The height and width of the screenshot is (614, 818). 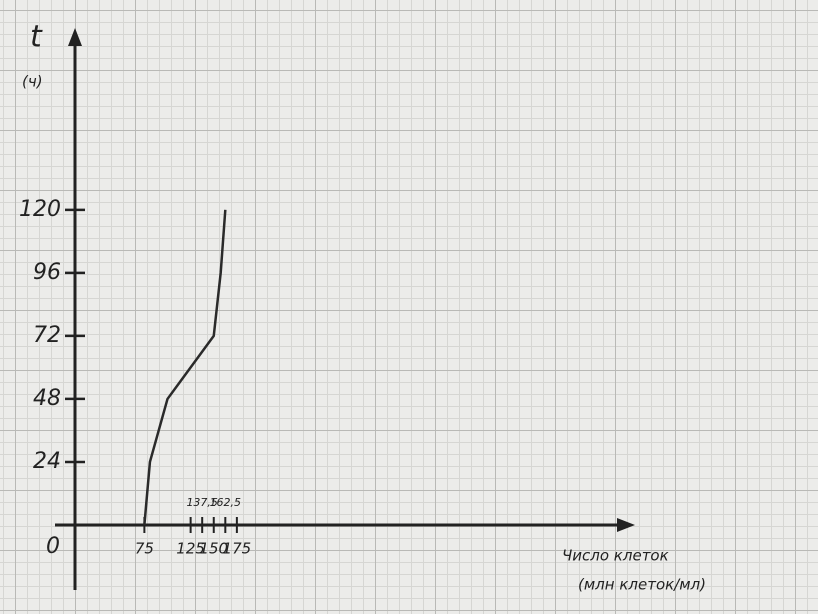 I want to click on x-label: Число клеток, so click(x=615, y=556).